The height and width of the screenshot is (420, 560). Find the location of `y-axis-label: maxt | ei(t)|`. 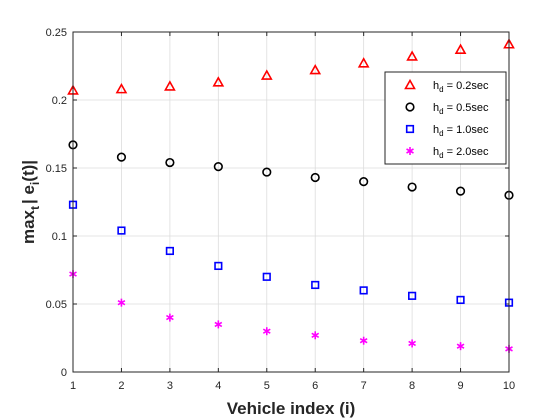

y-axis-label: maxt | ei(t)| is located at coordinates (30, 202).